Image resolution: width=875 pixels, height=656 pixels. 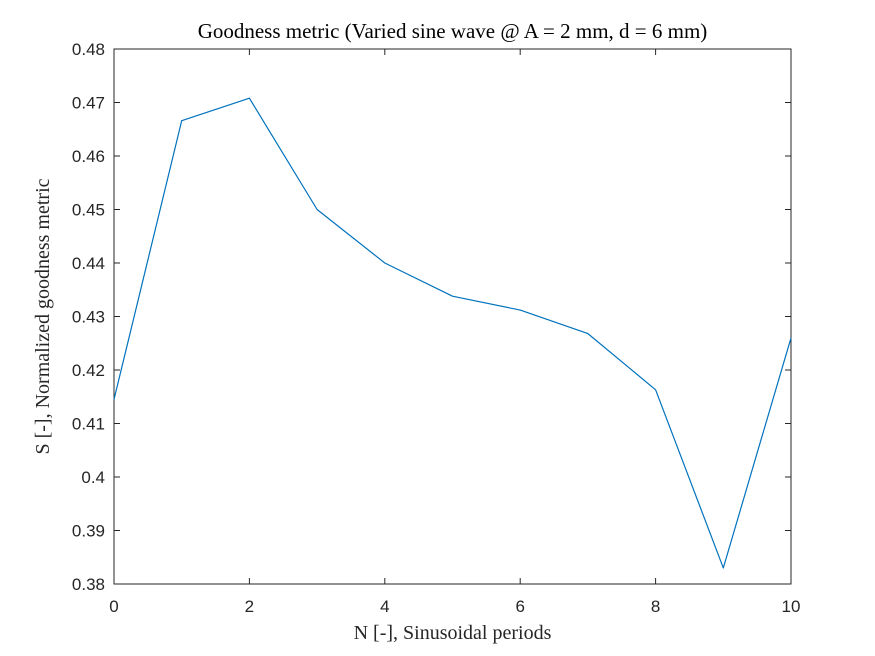 What do you see at coordinates (88, 156) in the screenshot?
I see `y-tick-label: 0.46` at bounding box center [88, 156].